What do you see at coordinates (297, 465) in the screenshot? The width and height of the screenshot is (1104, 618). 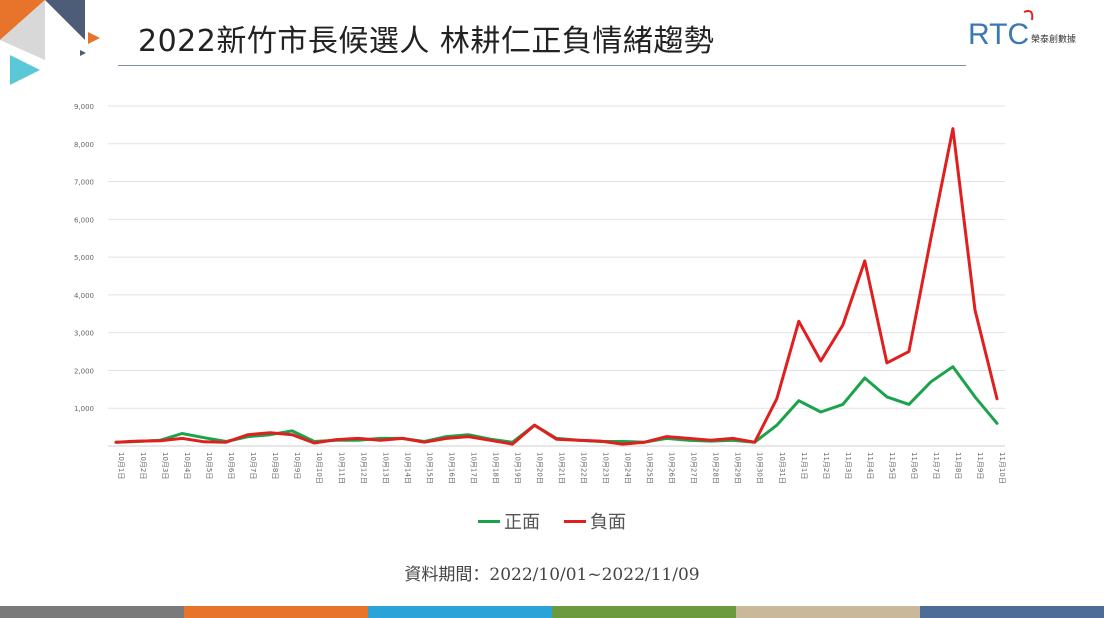 I see `x-tick-label: 10月9日` at bounding box center [297, 465].